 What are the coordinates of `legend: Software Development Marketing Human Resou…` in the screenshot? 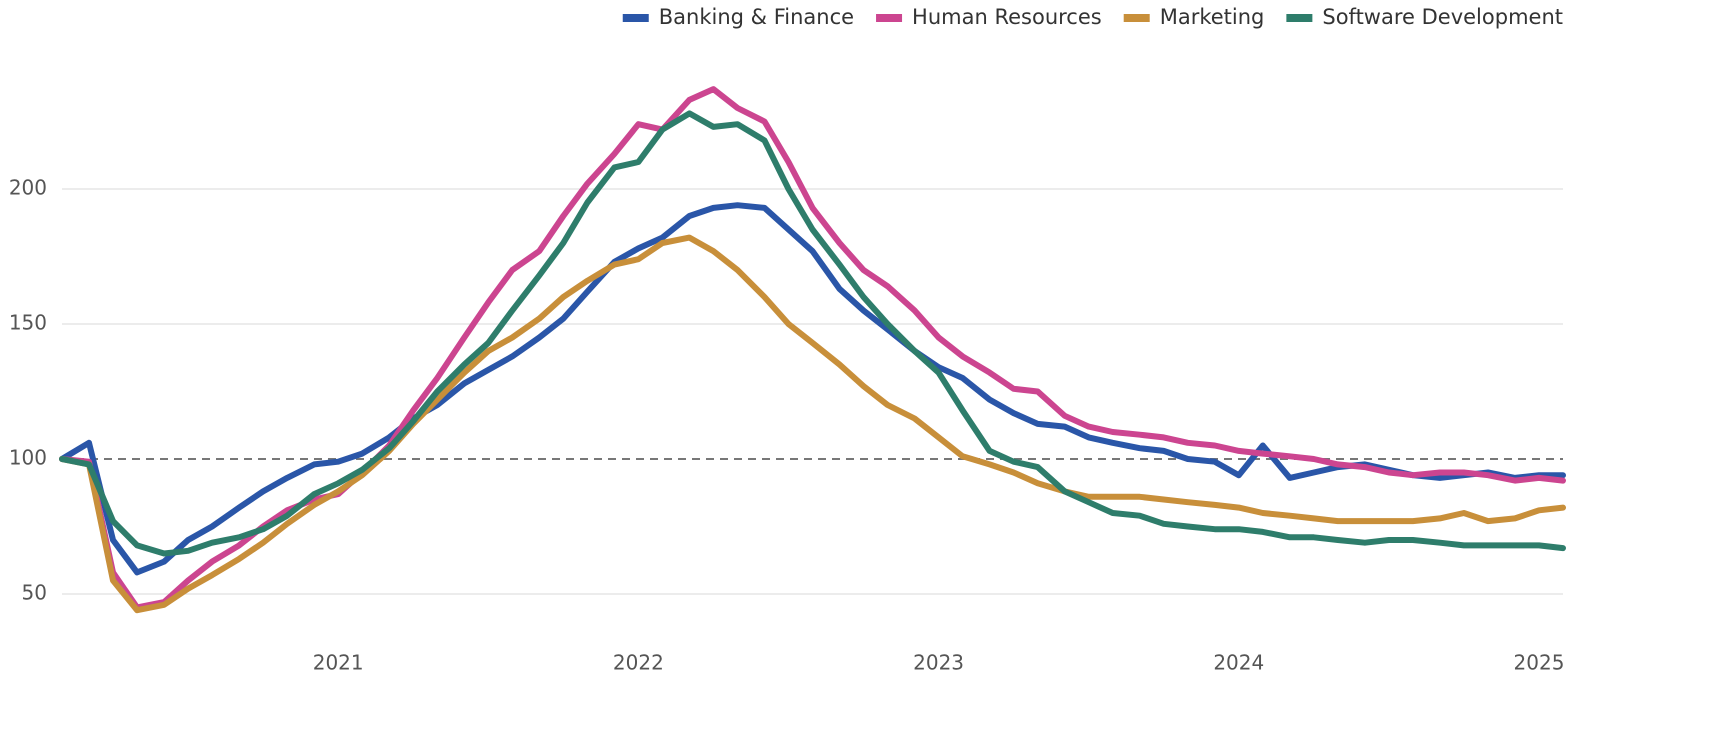 It's located at (1092, 17).